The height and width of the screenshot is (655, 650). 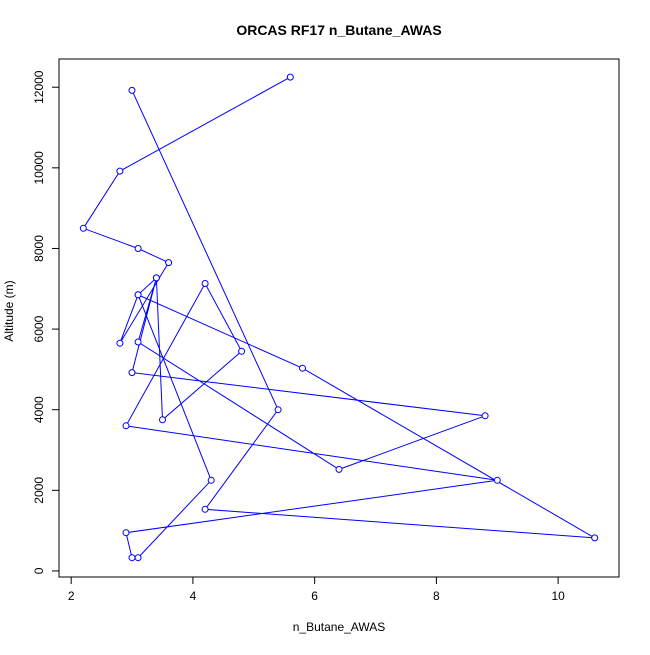 What do you see at coordinates (39, 168) in the screenshot?
I see `y-tick-label: 10000` at bounding box center [39, 168].